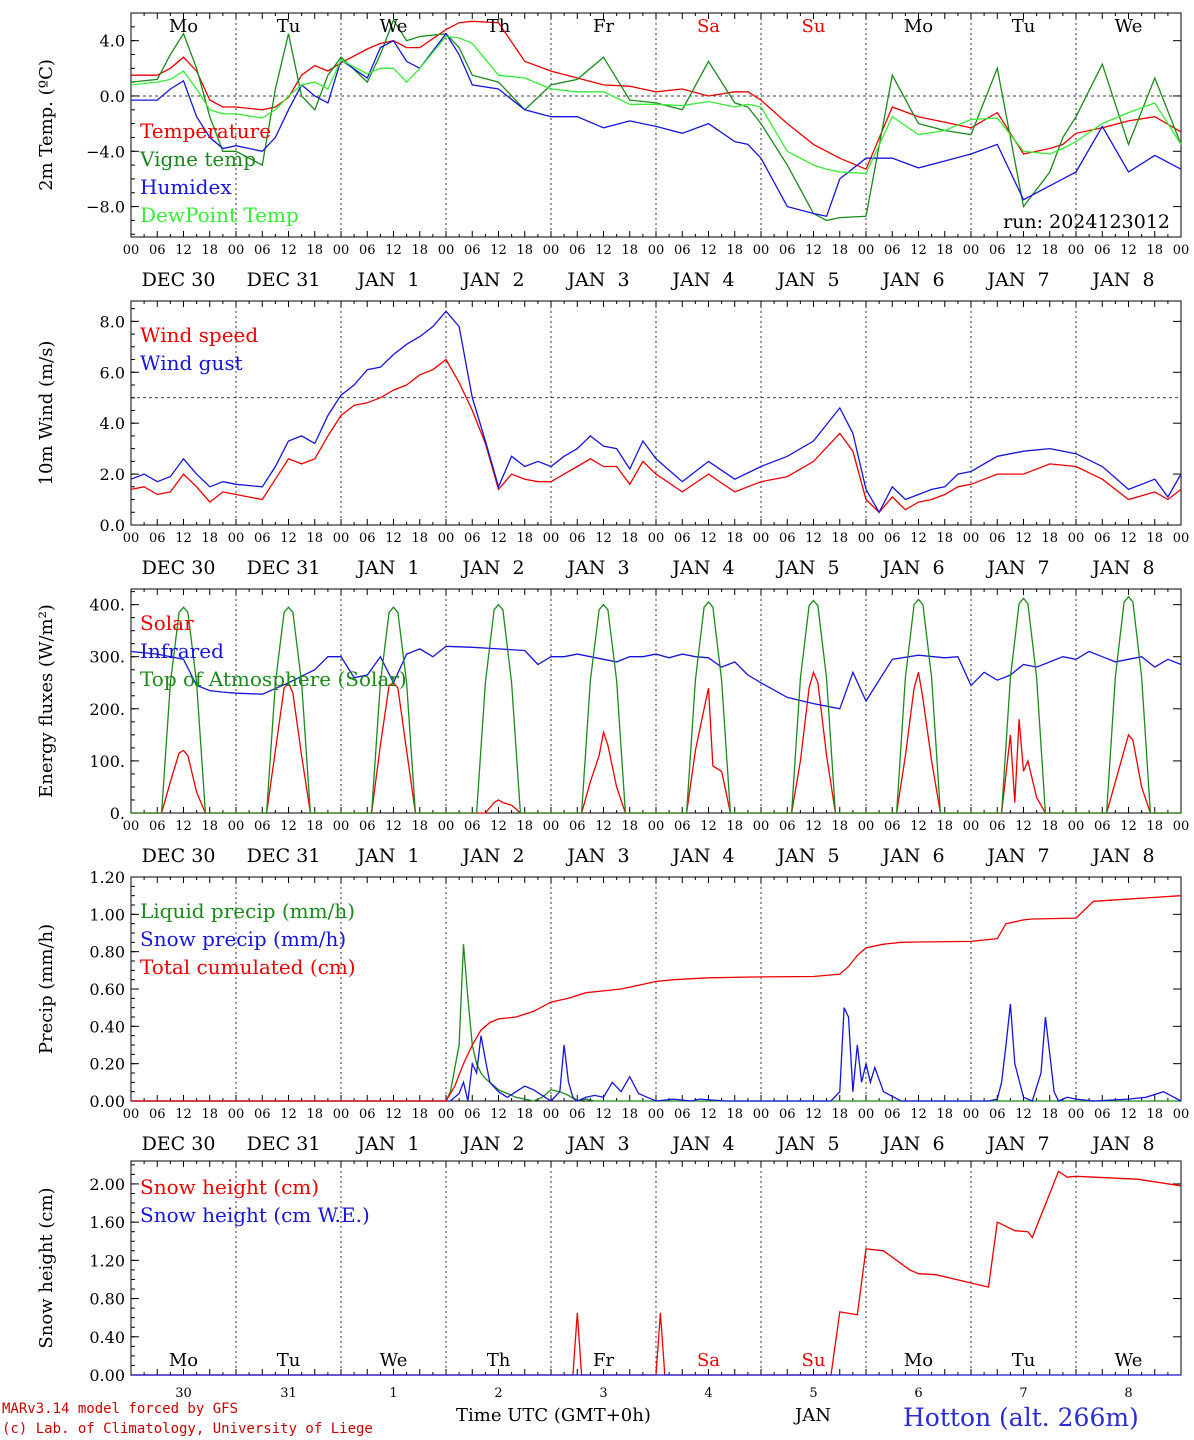 This screenshot has height=1440, width=1194. Describe the element at coordinates (656, 1052) in the screenshot. I see `series-line-snow-precip-mm-h-` at that location.